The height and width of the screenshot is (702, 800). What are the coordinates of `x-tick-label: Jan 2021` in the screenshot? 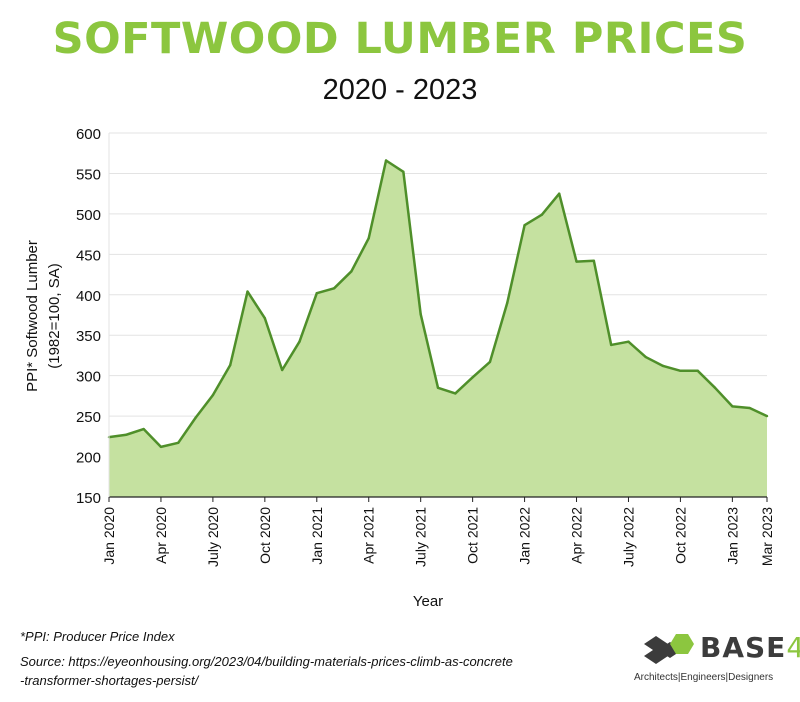 It's located at (317, 536).